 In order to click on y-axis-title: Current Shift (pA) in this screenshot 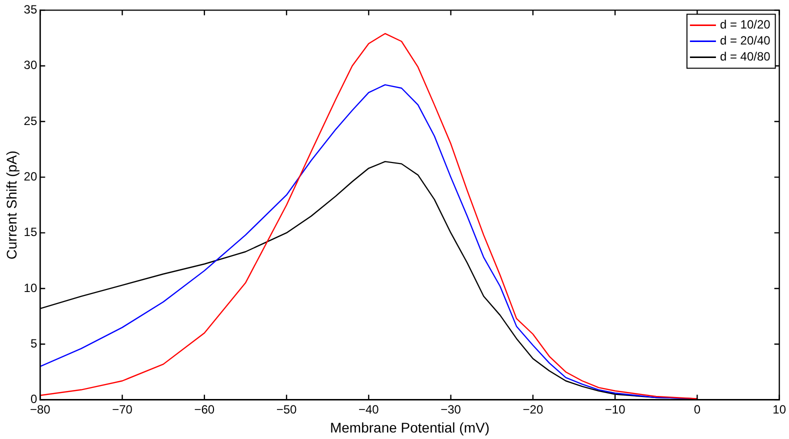, I will do `click(11, 205)`.